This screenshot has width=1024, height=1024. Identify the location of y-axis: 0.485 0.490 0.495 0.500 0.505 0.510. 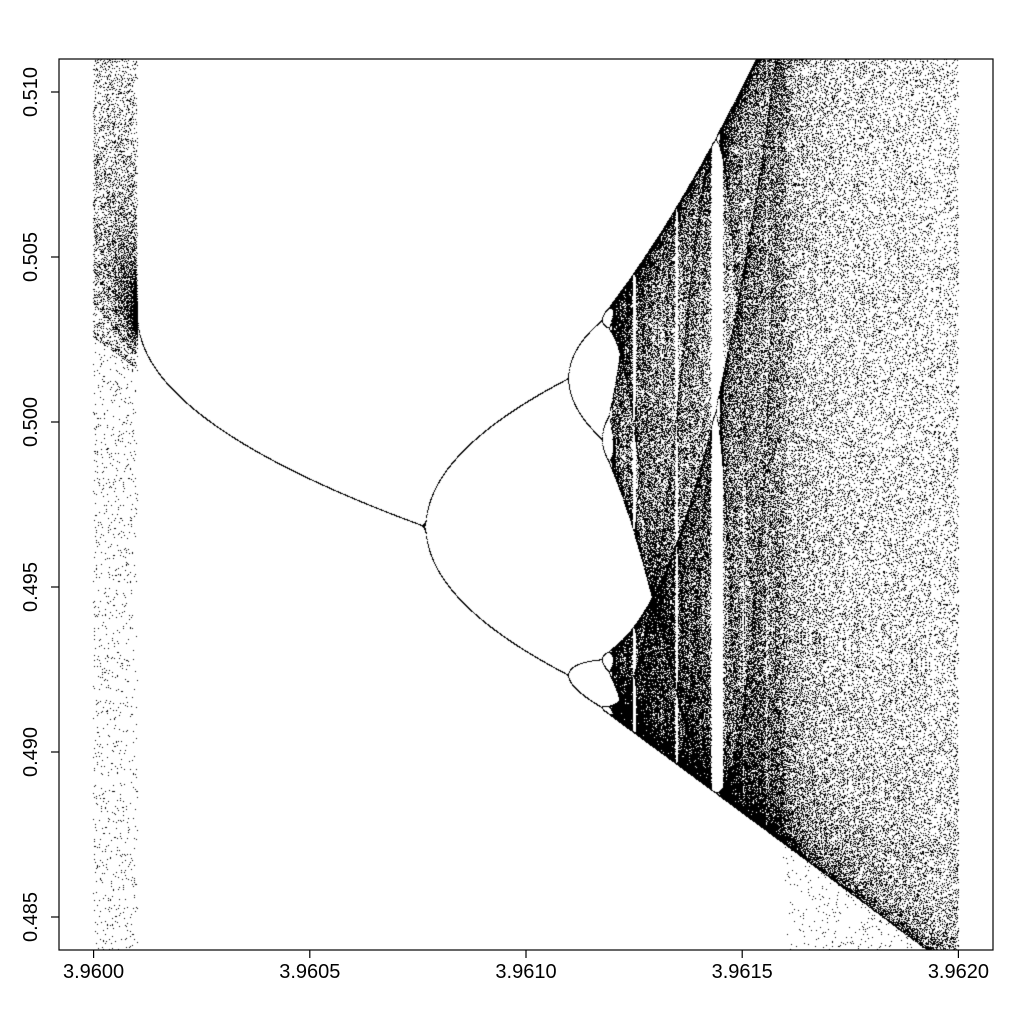
(39, 504).